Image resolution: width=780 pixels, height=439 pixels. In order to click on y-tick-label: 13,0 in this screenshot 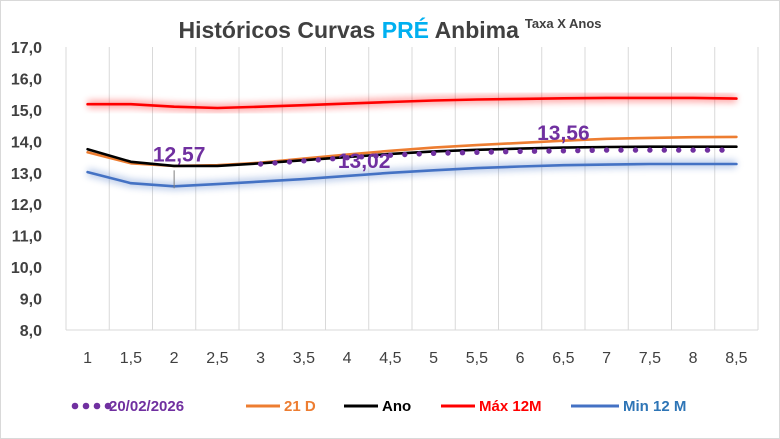, I will do `click(26, 174)`.